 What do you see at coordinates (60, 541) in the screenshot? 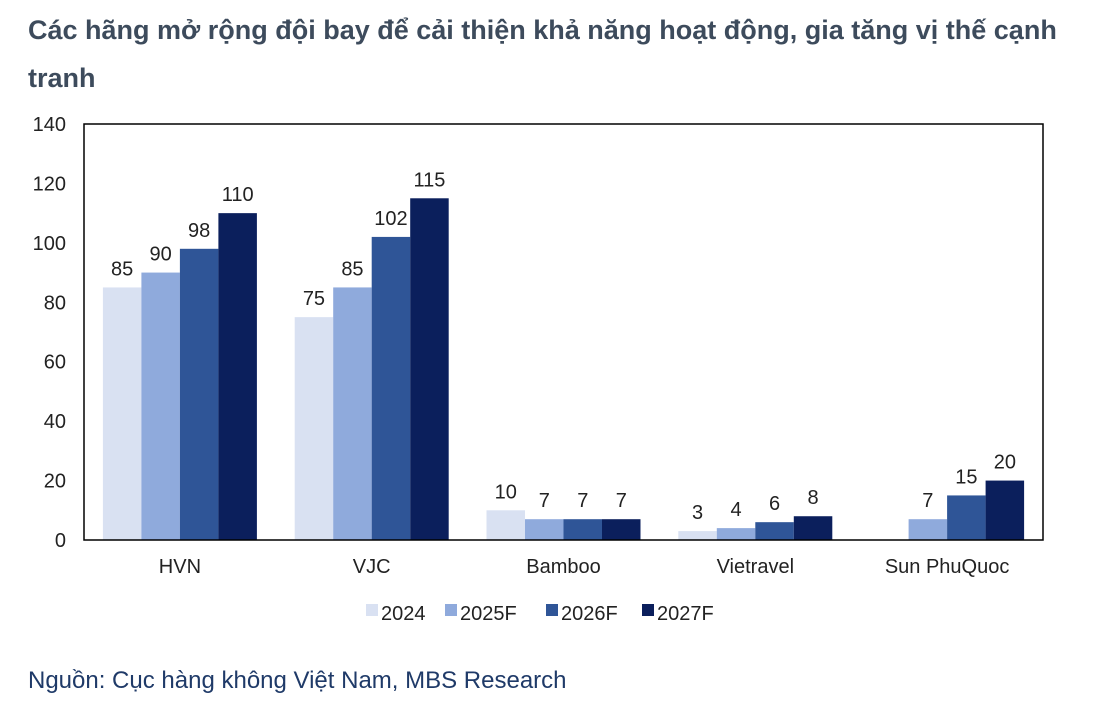
I see `y-tick-label: 0` at bounding box center [60, 541].